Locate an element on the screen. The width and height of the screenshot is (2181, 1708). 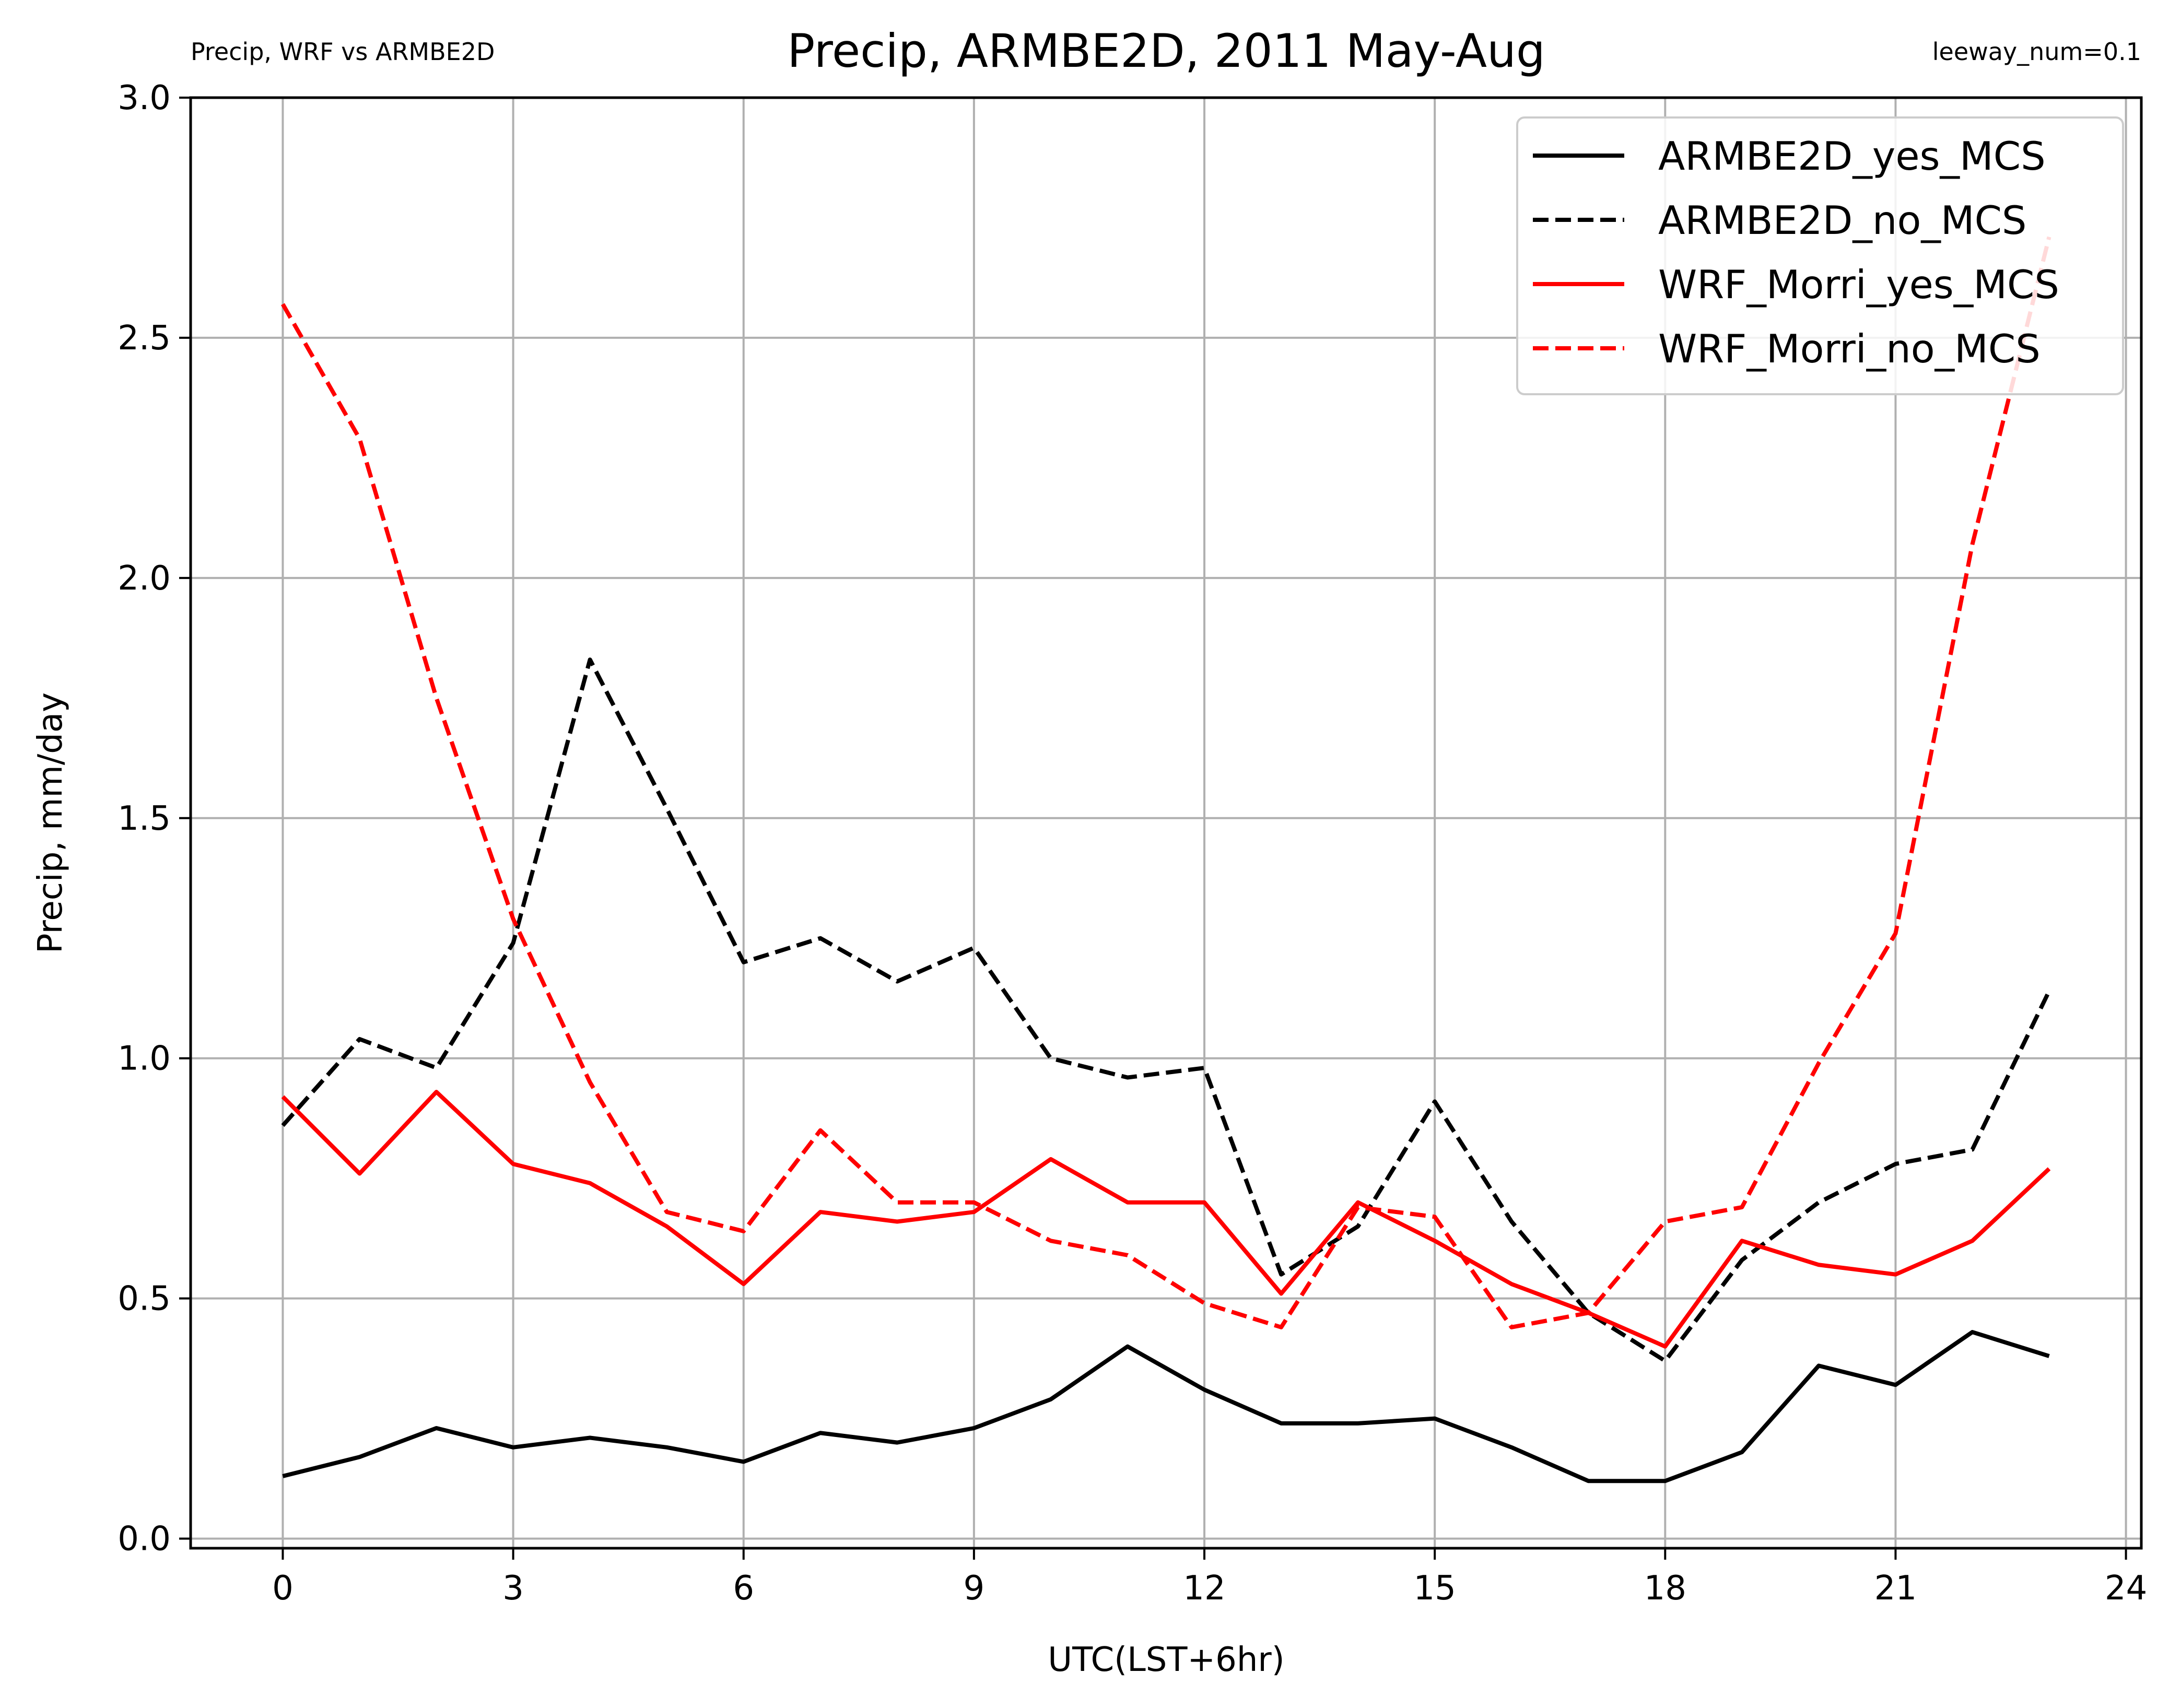
x-tick-label: 21 is located at coordinates (1895, 1588).